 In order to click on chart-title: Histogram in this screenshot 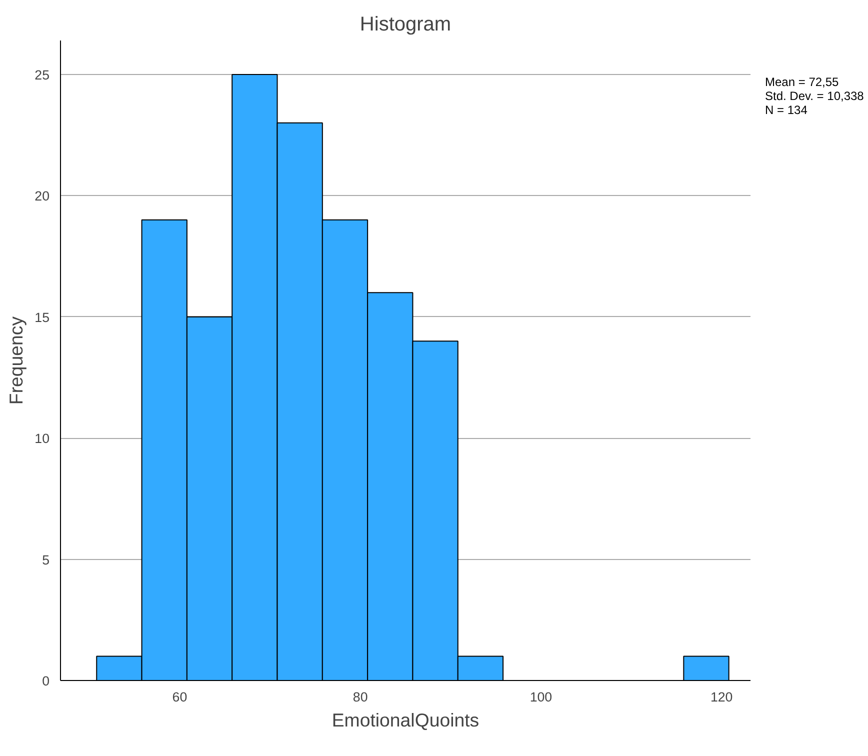, I will do `click(406, 25)`.